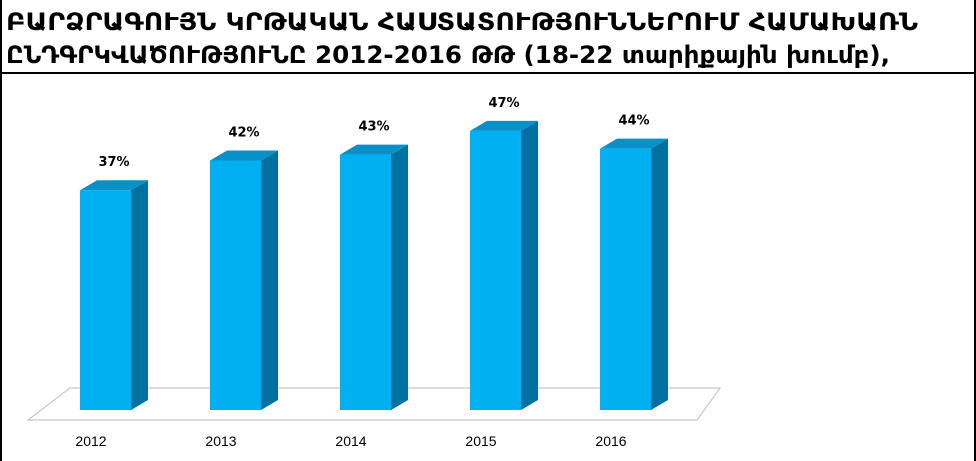  I want to click on value-label: 47%, so click(503, 103).